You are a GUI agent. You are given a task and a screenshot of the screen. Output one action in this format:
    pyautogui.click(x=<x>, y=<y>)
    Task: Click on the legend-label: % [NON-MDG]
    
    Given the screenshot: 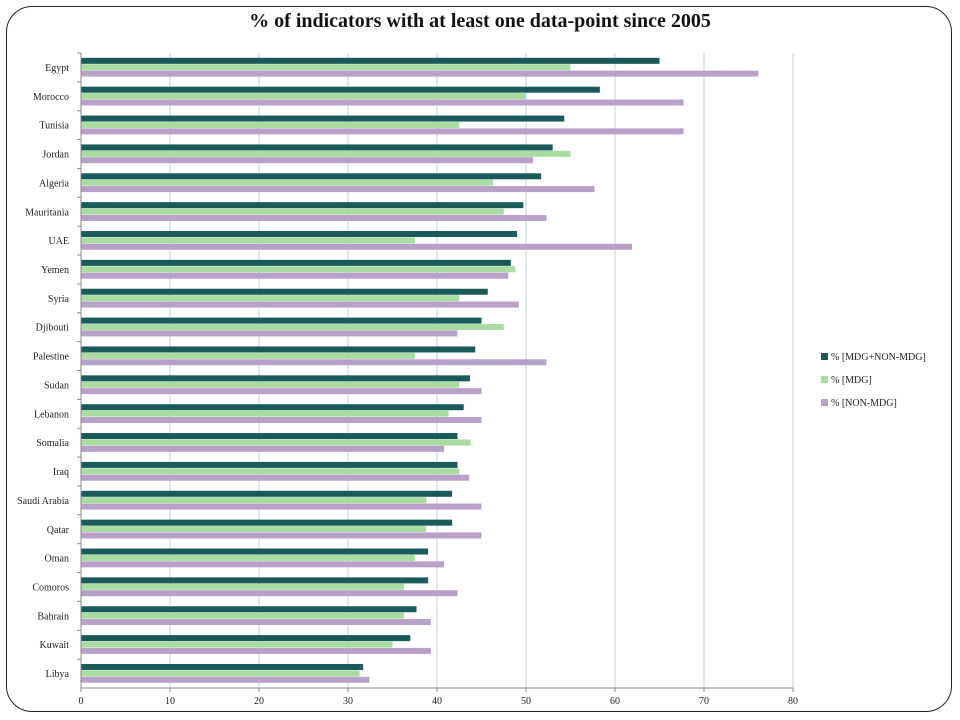 What is the action you would take?
    pyautogui.click(x=864, y=403)
    